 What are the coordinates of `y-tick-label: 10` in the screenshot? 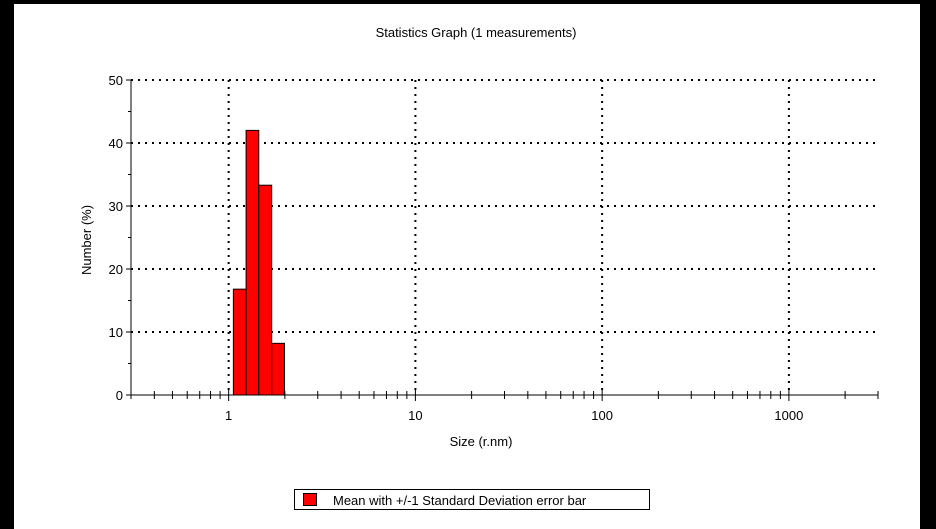 It's located at (116, 332).